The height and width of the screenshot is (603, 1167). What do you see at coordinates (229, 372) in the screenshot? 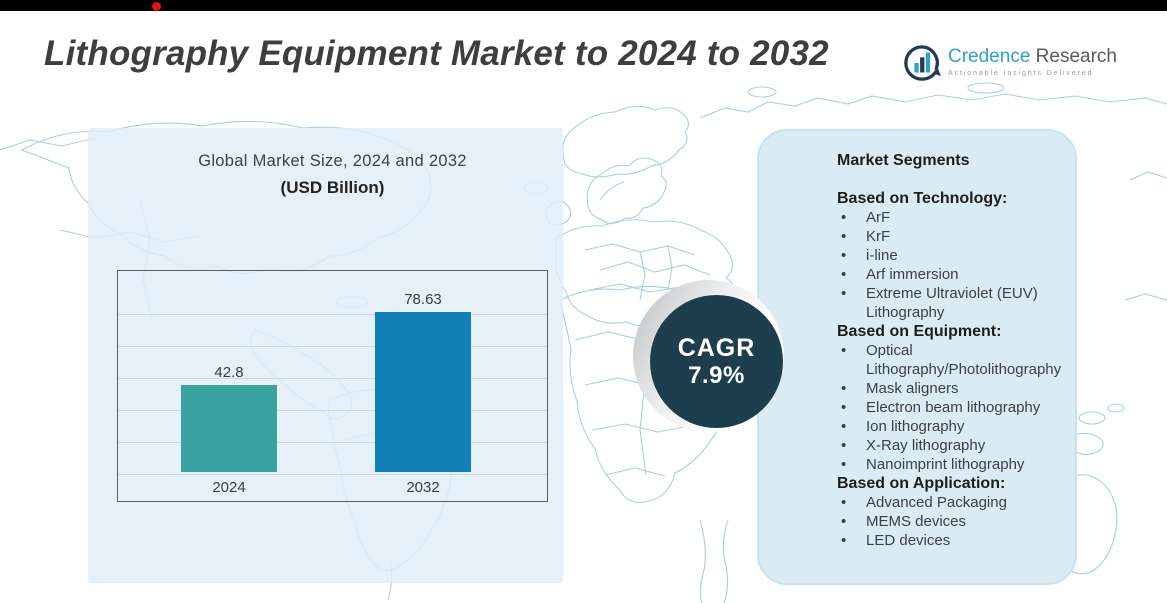
I see `bar-value-label-2024: 42.8` at bounding box center [229, 372].